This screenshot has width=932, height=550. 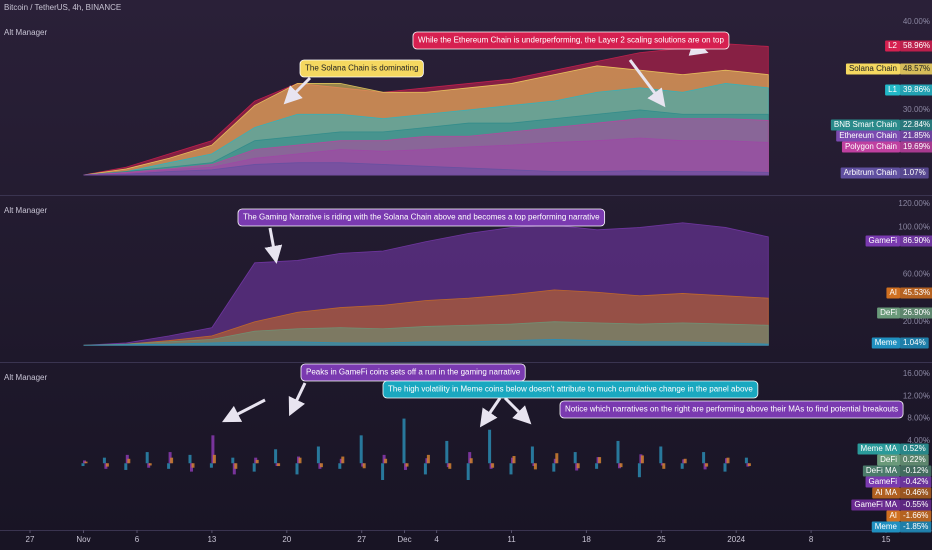 What do you see at coordinates (404, 539) in the screenshot?
I see `x-tick-label: Dec` at bounding box center [404, 539].